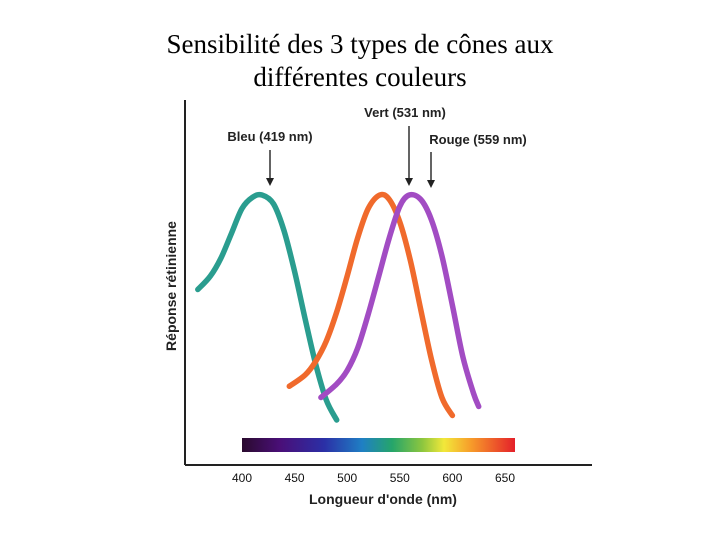 The height and width of the screenshot is (540, 720). I want to click on y-axis-label: Réponse rétinienne, so click(171, 286).